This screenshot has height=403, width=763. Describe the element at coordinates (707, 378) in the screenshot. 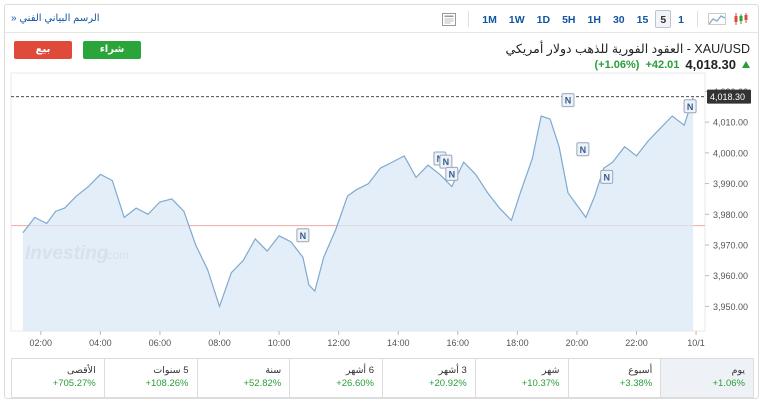

I see `perf-day: يوم +1.06%` at that location.